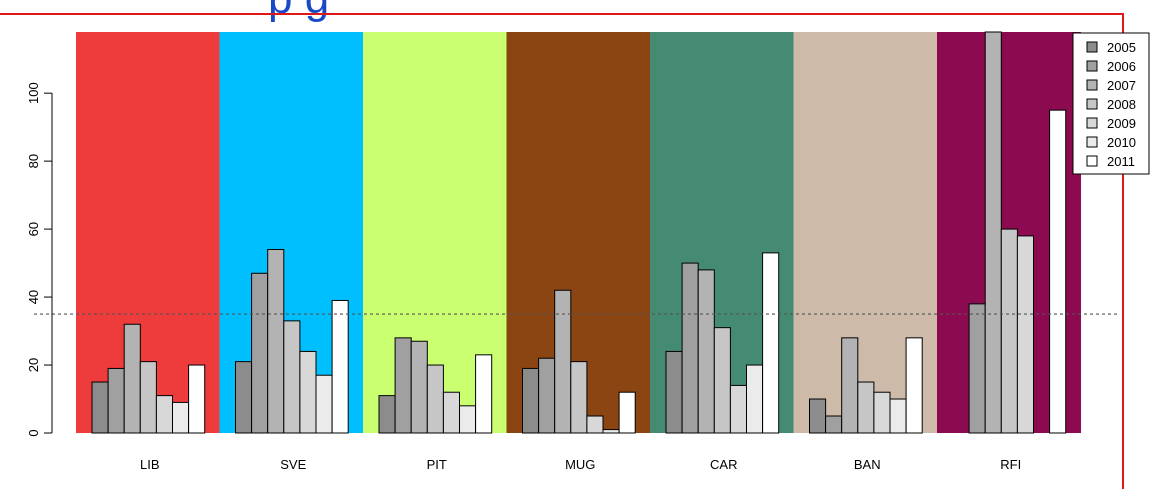  What do you see at coordinates (1092, 123) in the screenshot?
I see `legend-swatch-2009` at bounding box center [1092, 123].